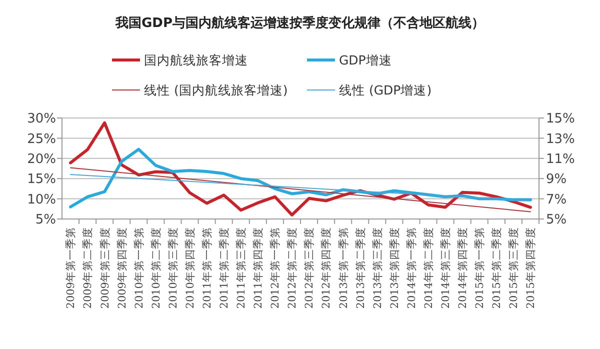 The width and height of the screenshot is (600, 349). Describe the element at coordinates (87, 268) in the screenshot. I see `x-tick-label: 2009年第二季度` at that location.